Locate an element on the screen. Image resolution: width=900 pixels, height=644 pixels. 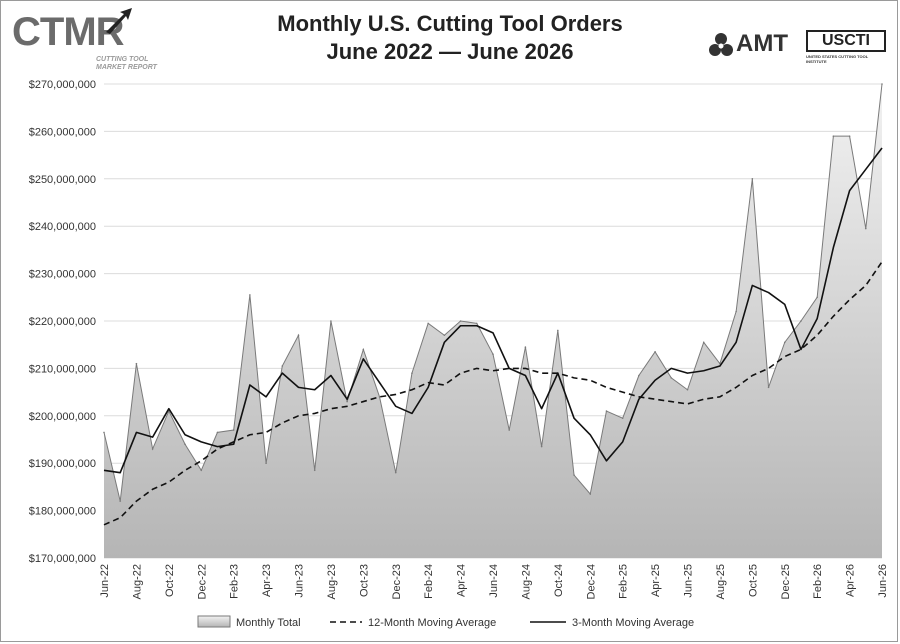
y-tick-label: $250,000,000 is located at coordinates (62, 180).